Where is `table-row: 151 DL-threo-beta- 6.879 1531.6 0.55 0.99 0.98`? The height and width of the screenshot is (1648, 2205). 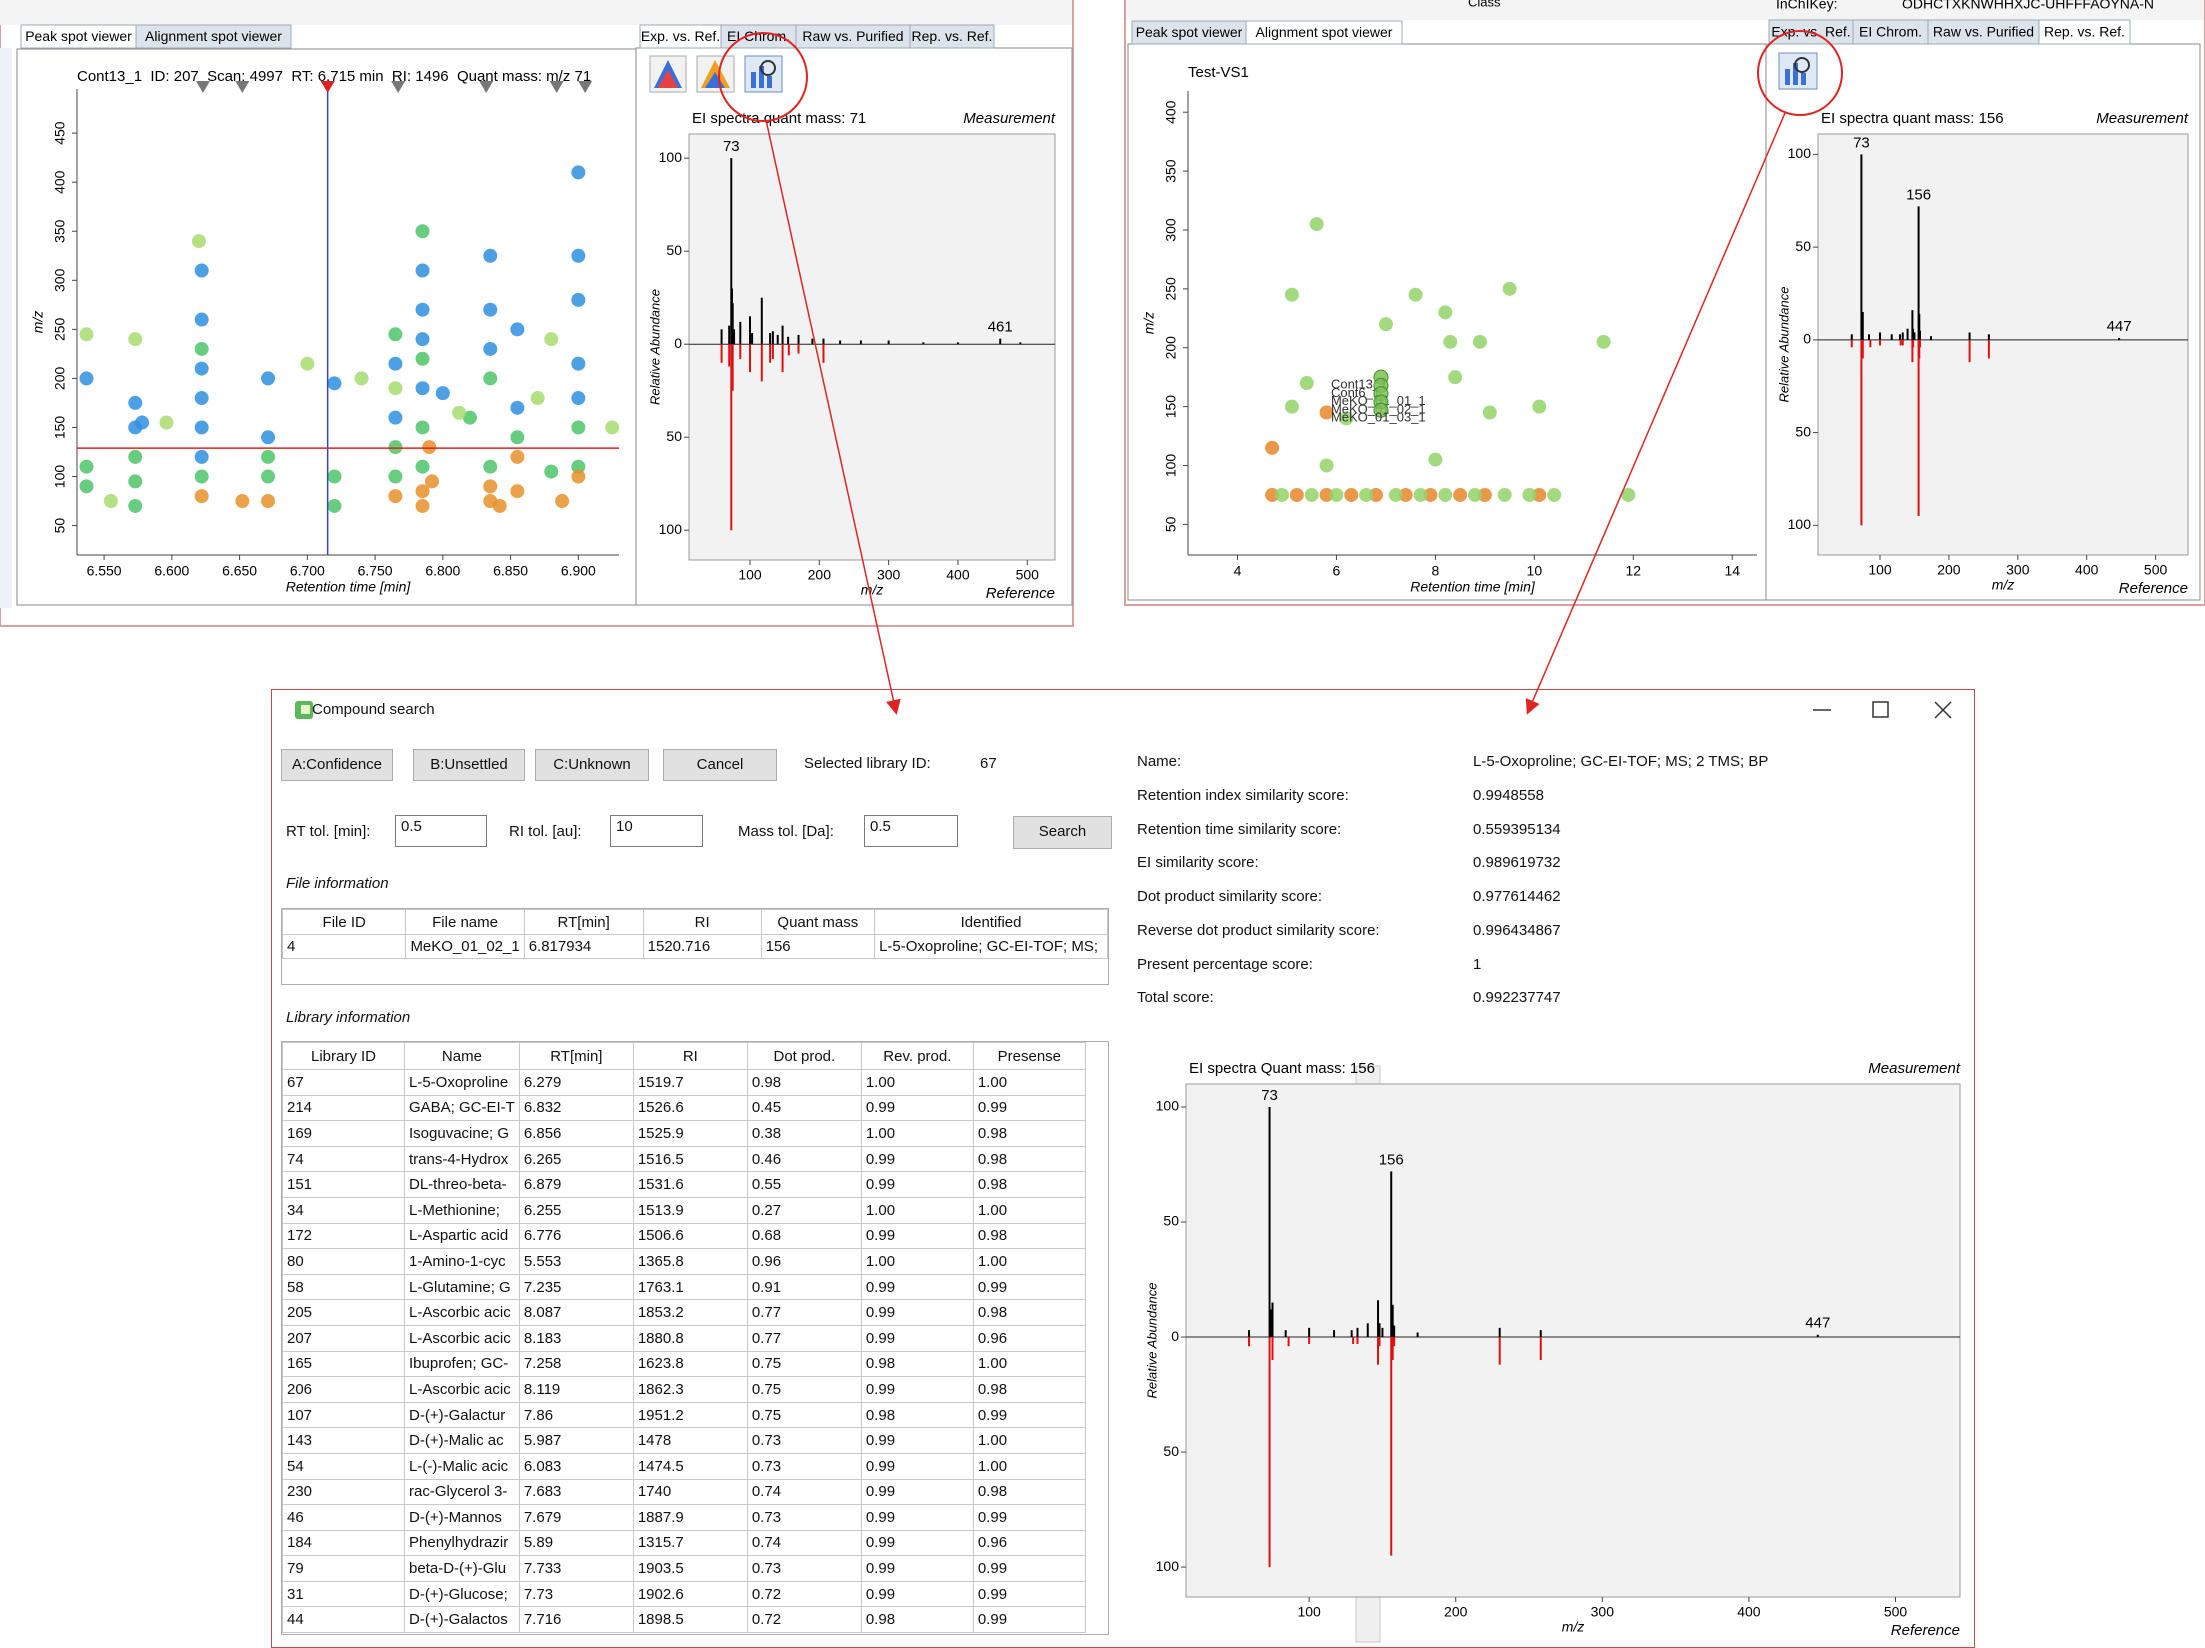
table-row: 151 DL-threo-beta- 6.879 1531.6 0.55 0.99 0.98 is located at coordinates (684, 1184).